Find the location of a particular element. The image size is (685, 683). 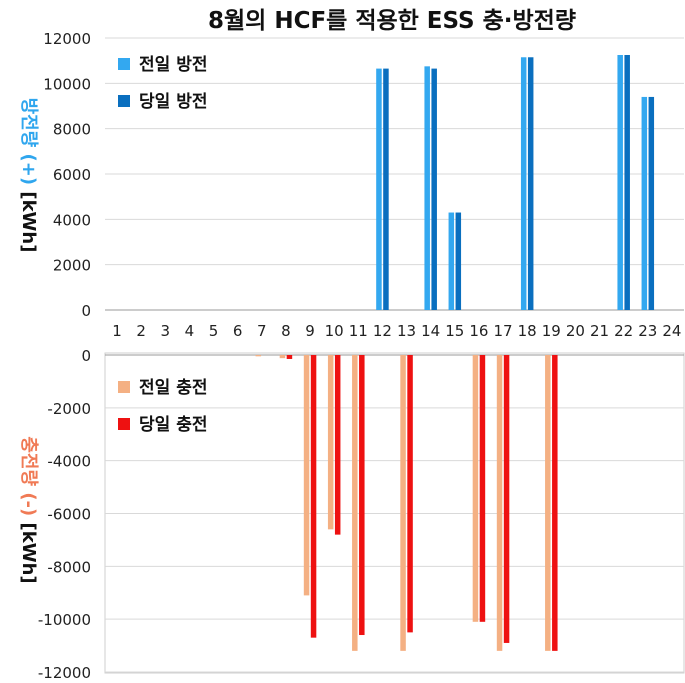

discharge-y-label-sign: (+) is located at coordinates (28, 170).